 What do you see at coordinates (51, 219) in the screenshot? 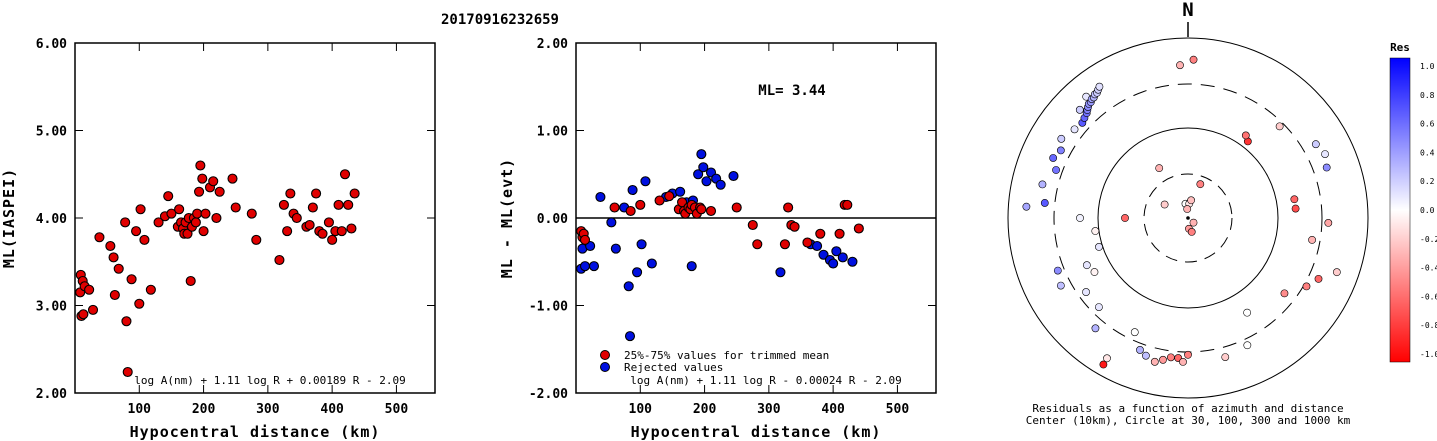
I see `y-tick-label: 4.00` at bounding box center [51, 219].